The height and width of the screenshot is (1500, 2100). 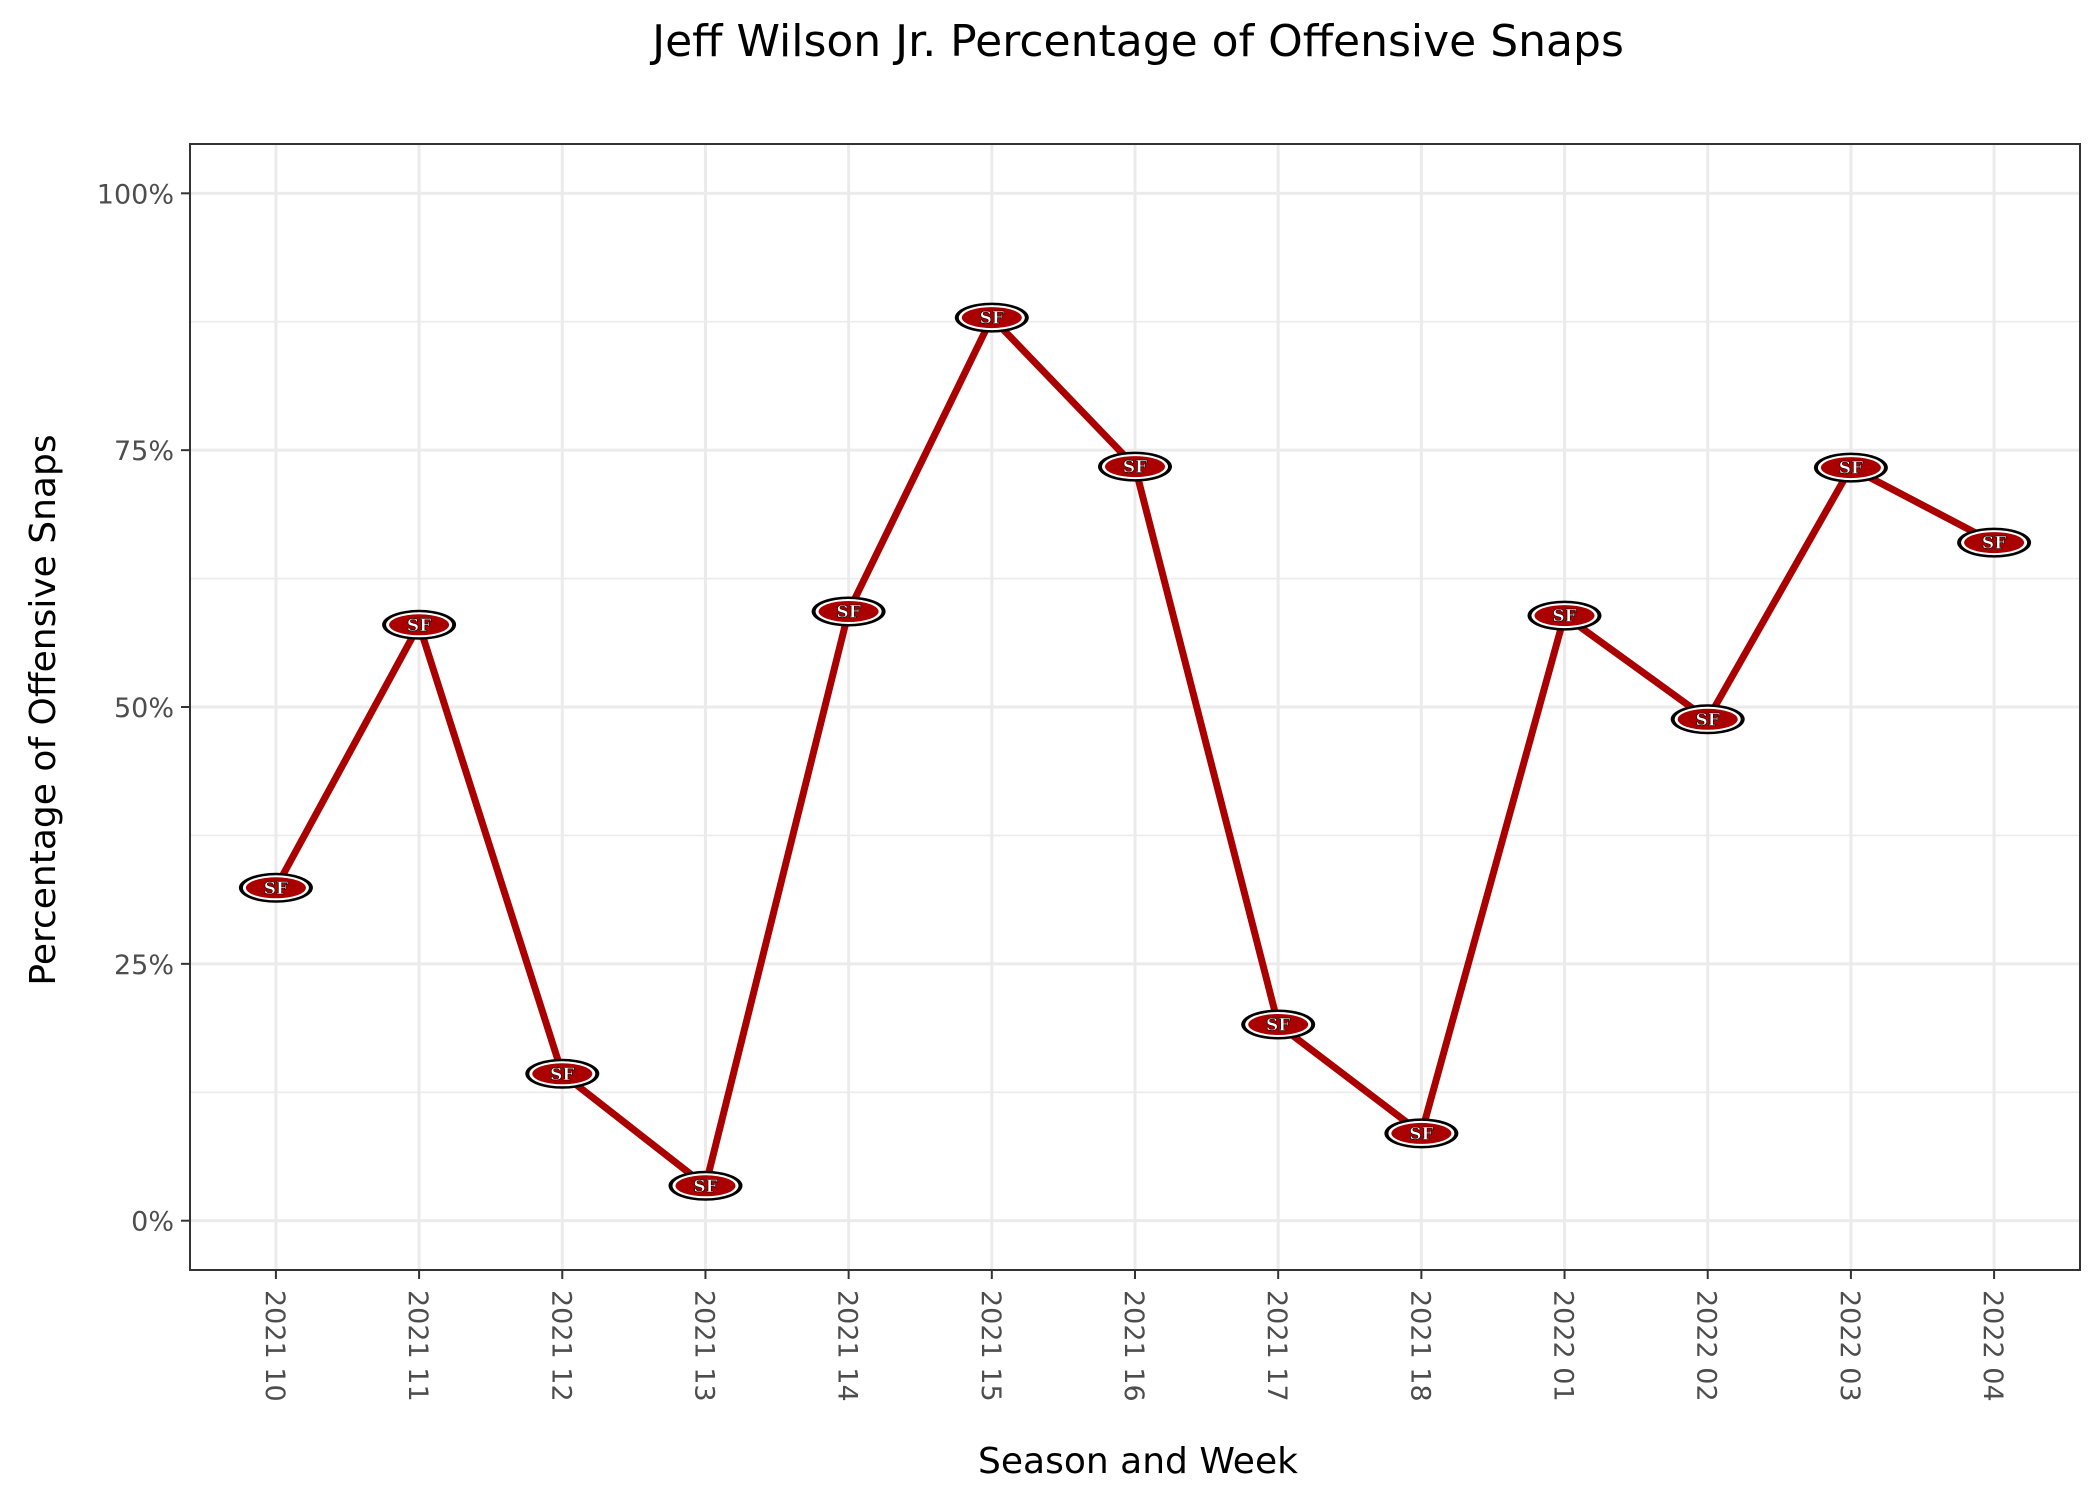 I want to click on x-tick-label: 2022 01, so click(x=1563, y=1346).